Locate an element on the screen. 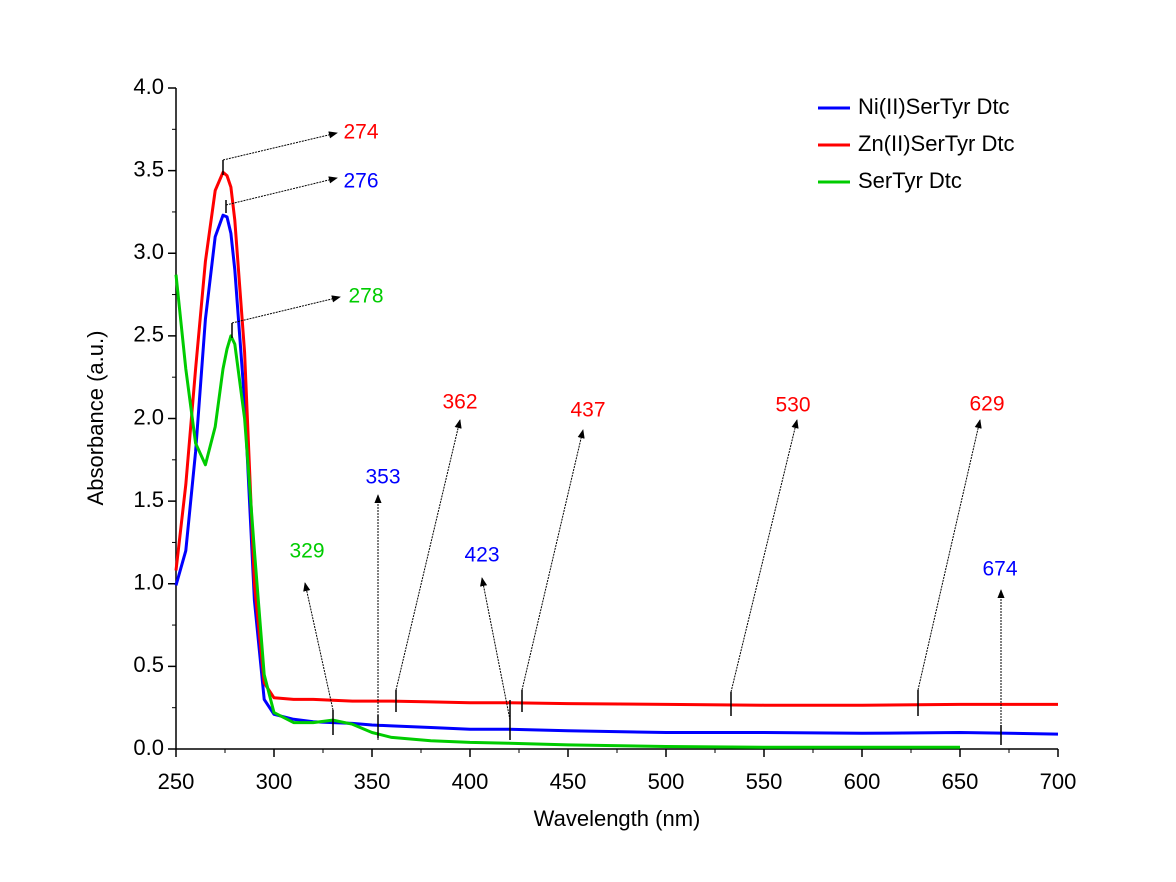  annotation-label: 629 is located at coordinates (986, 404).